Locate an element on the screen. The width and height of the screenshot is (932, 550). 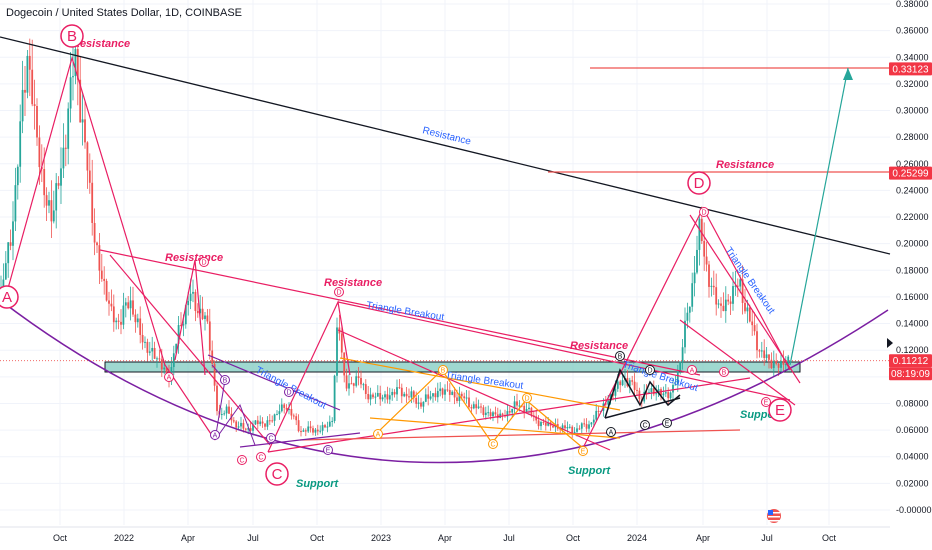
price-badge is located at coordinates (910, 374).